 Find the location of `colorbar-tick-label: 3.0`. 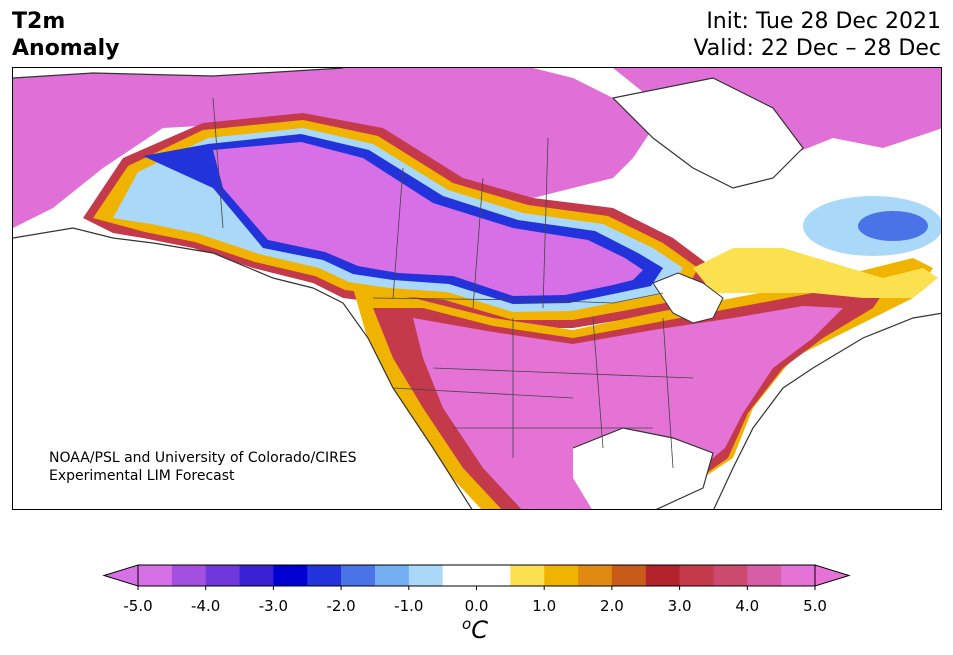

colorbar-tick-label: 3.0 is located at coordinates (679, 606).